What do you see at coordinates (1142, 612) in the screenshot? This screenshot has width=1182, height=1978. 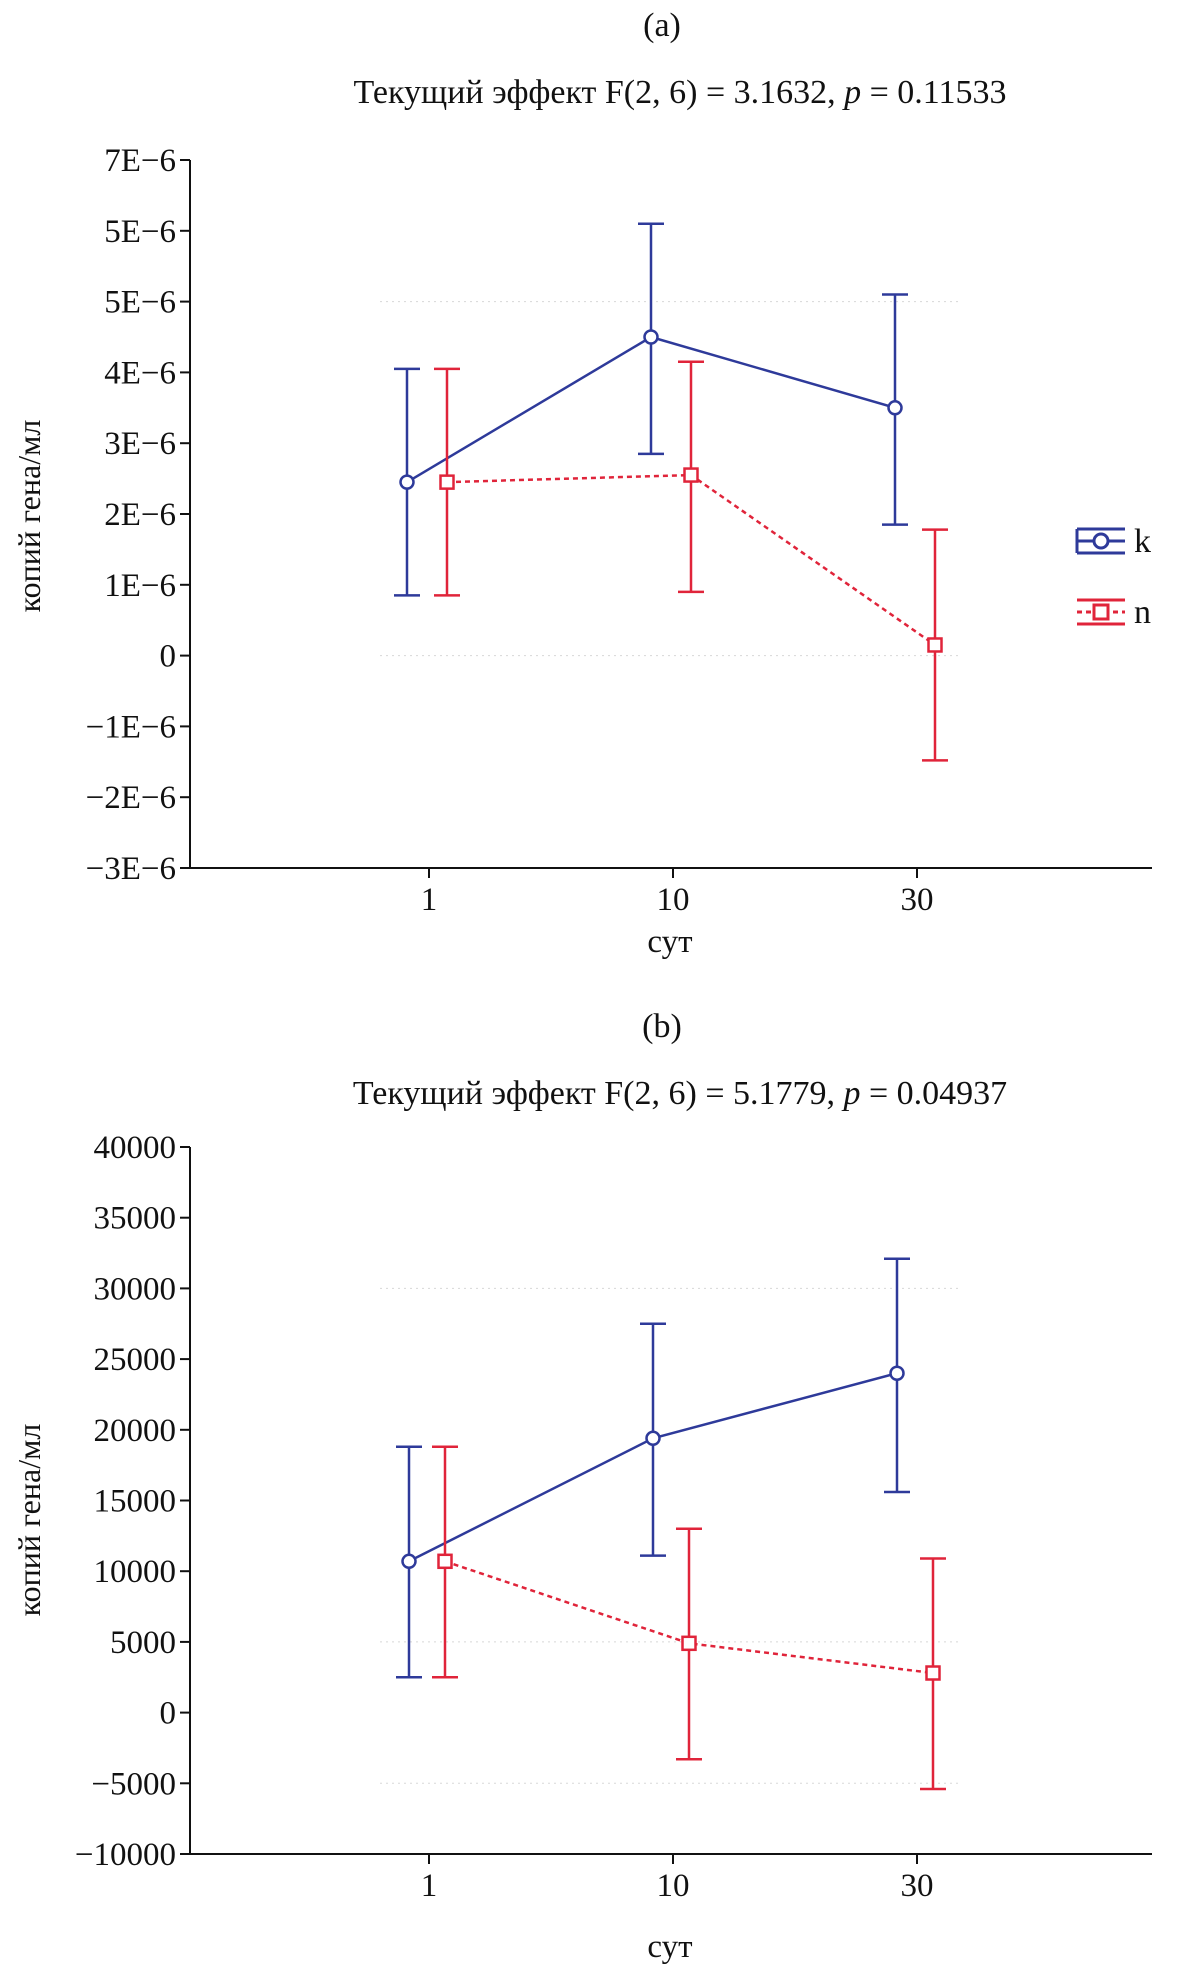 I see `legend-label-n: n` at bounding box center [1142, 612].